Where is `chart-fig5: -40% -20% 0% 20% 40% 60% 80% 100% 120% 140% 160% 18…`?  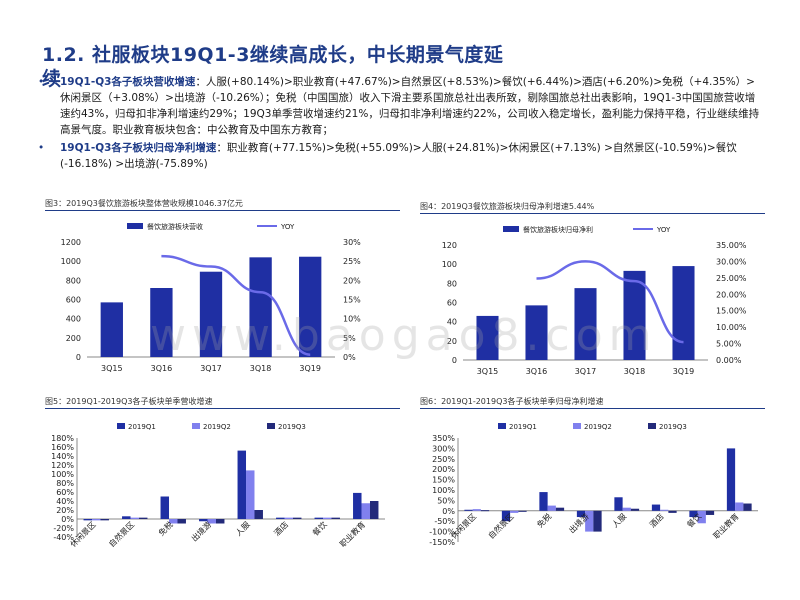 chart-fig5: -40% -20% 0% 20% 40% 60% 80% 100% 120% 140% 160% 18… is located at coordinates (220, 492).